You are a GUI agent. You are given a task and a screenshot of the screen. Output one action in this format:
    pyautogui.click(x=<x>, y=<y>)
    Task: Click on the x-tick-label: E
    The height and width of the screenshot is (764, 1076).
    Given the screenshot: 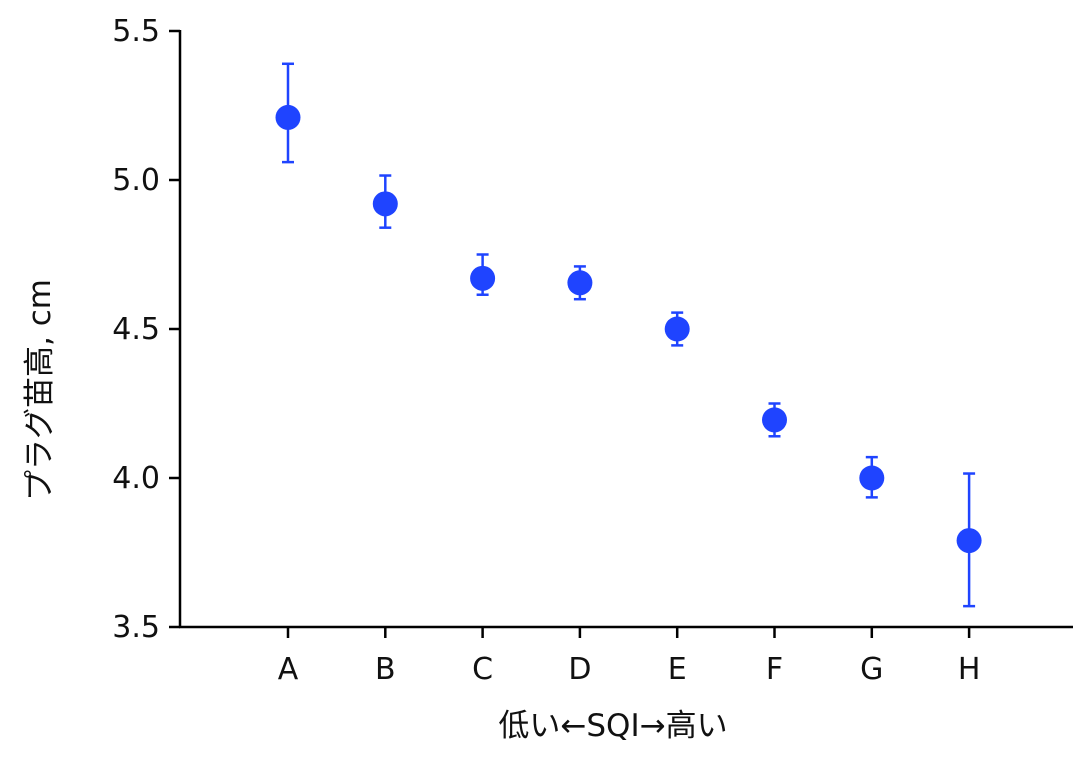 What is the action you would take?
    pyautogui.click(x=677, y=669)
    